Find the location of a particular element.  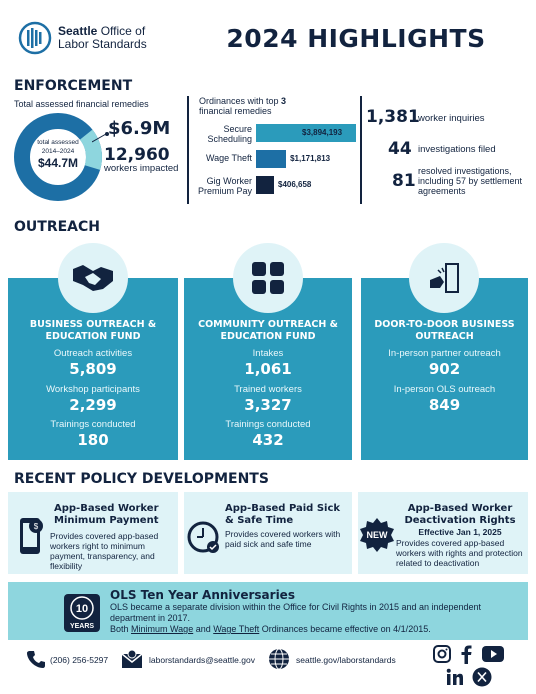

globe-icon is located at coordinates (279, 659).